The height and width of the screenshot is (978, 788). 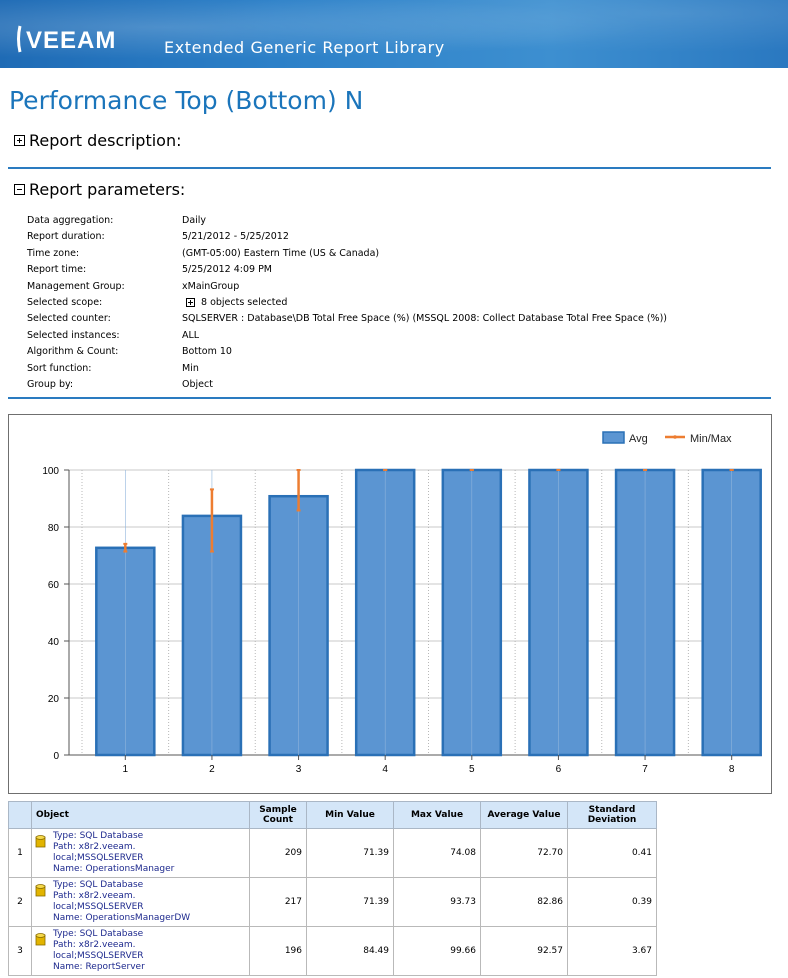 I want to click on param-value: Min, so click(x=190, y=368).